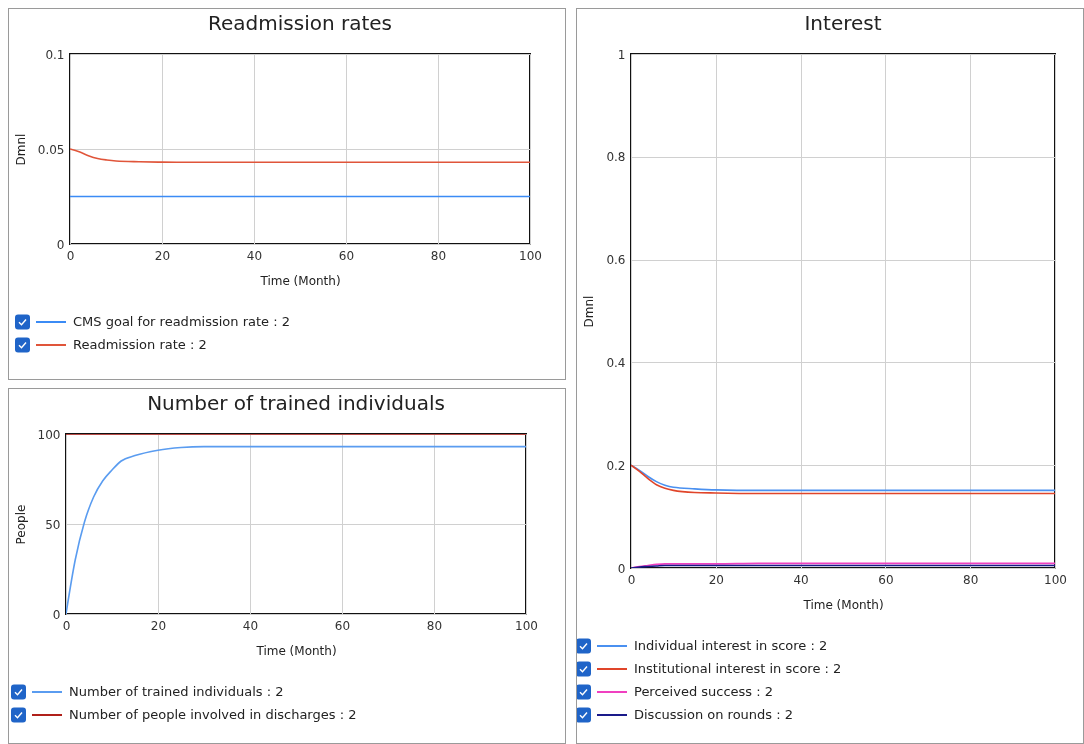 This screenshot has width=1084, height=744. What do you see at coordinates (843, 23) in the screenshot?
I see `chart-title: Interest` at bounding box center [843, 23].